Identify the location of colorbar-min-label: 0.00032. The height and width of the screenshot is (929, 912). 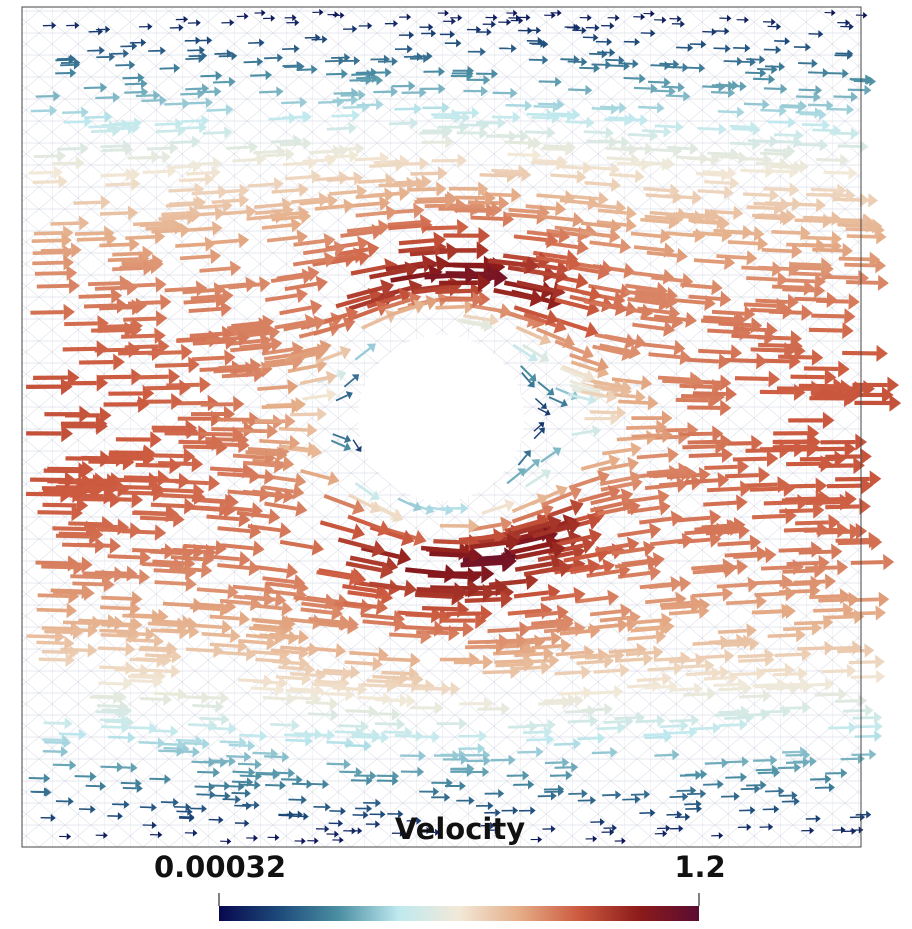
(220, 867).